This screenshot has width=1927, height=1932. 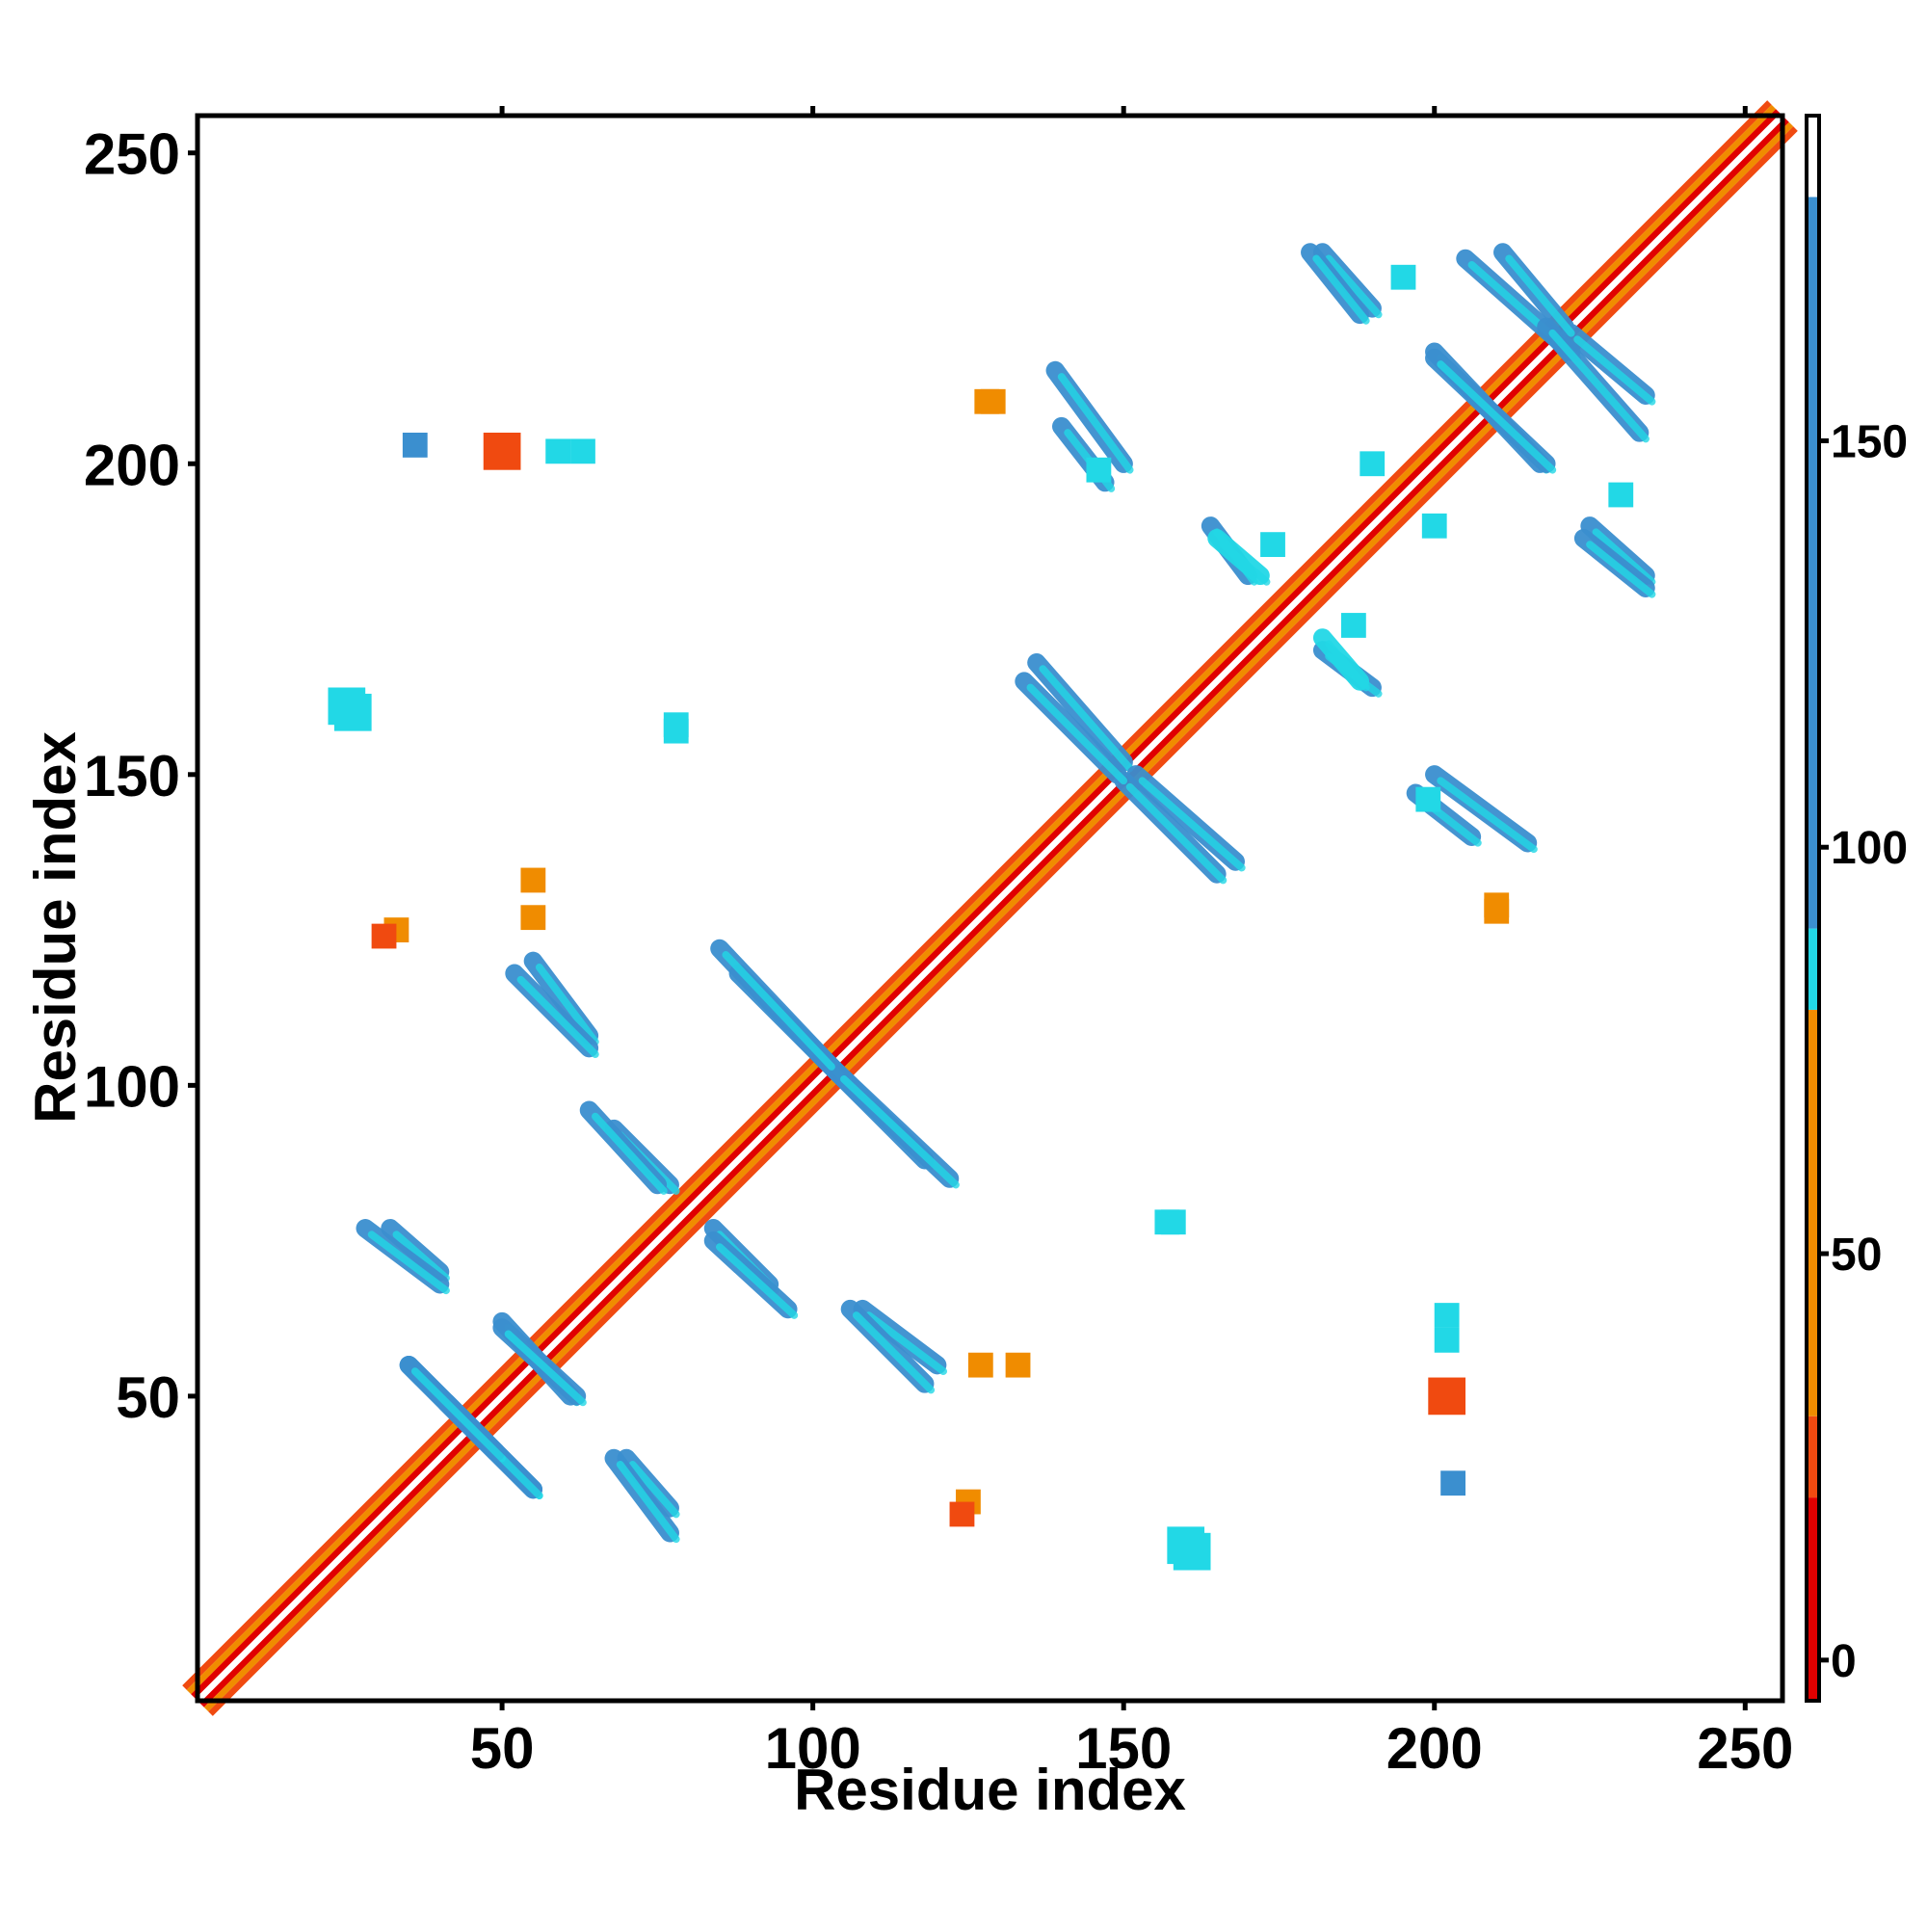 I want to click on y-tick-label: 100, so click(x=132, y=1086).